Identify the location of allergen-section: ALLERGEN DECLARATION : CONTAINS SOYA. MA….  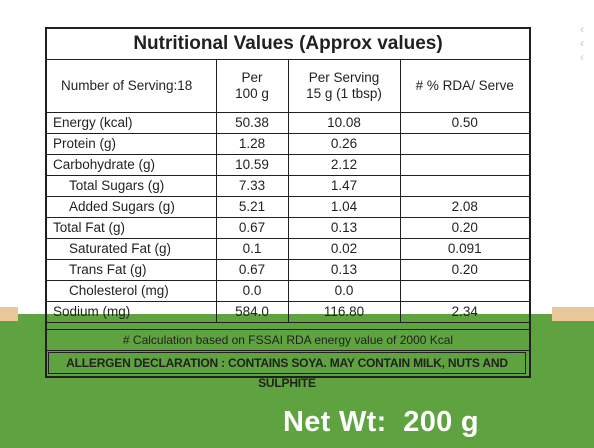
(288, 370).